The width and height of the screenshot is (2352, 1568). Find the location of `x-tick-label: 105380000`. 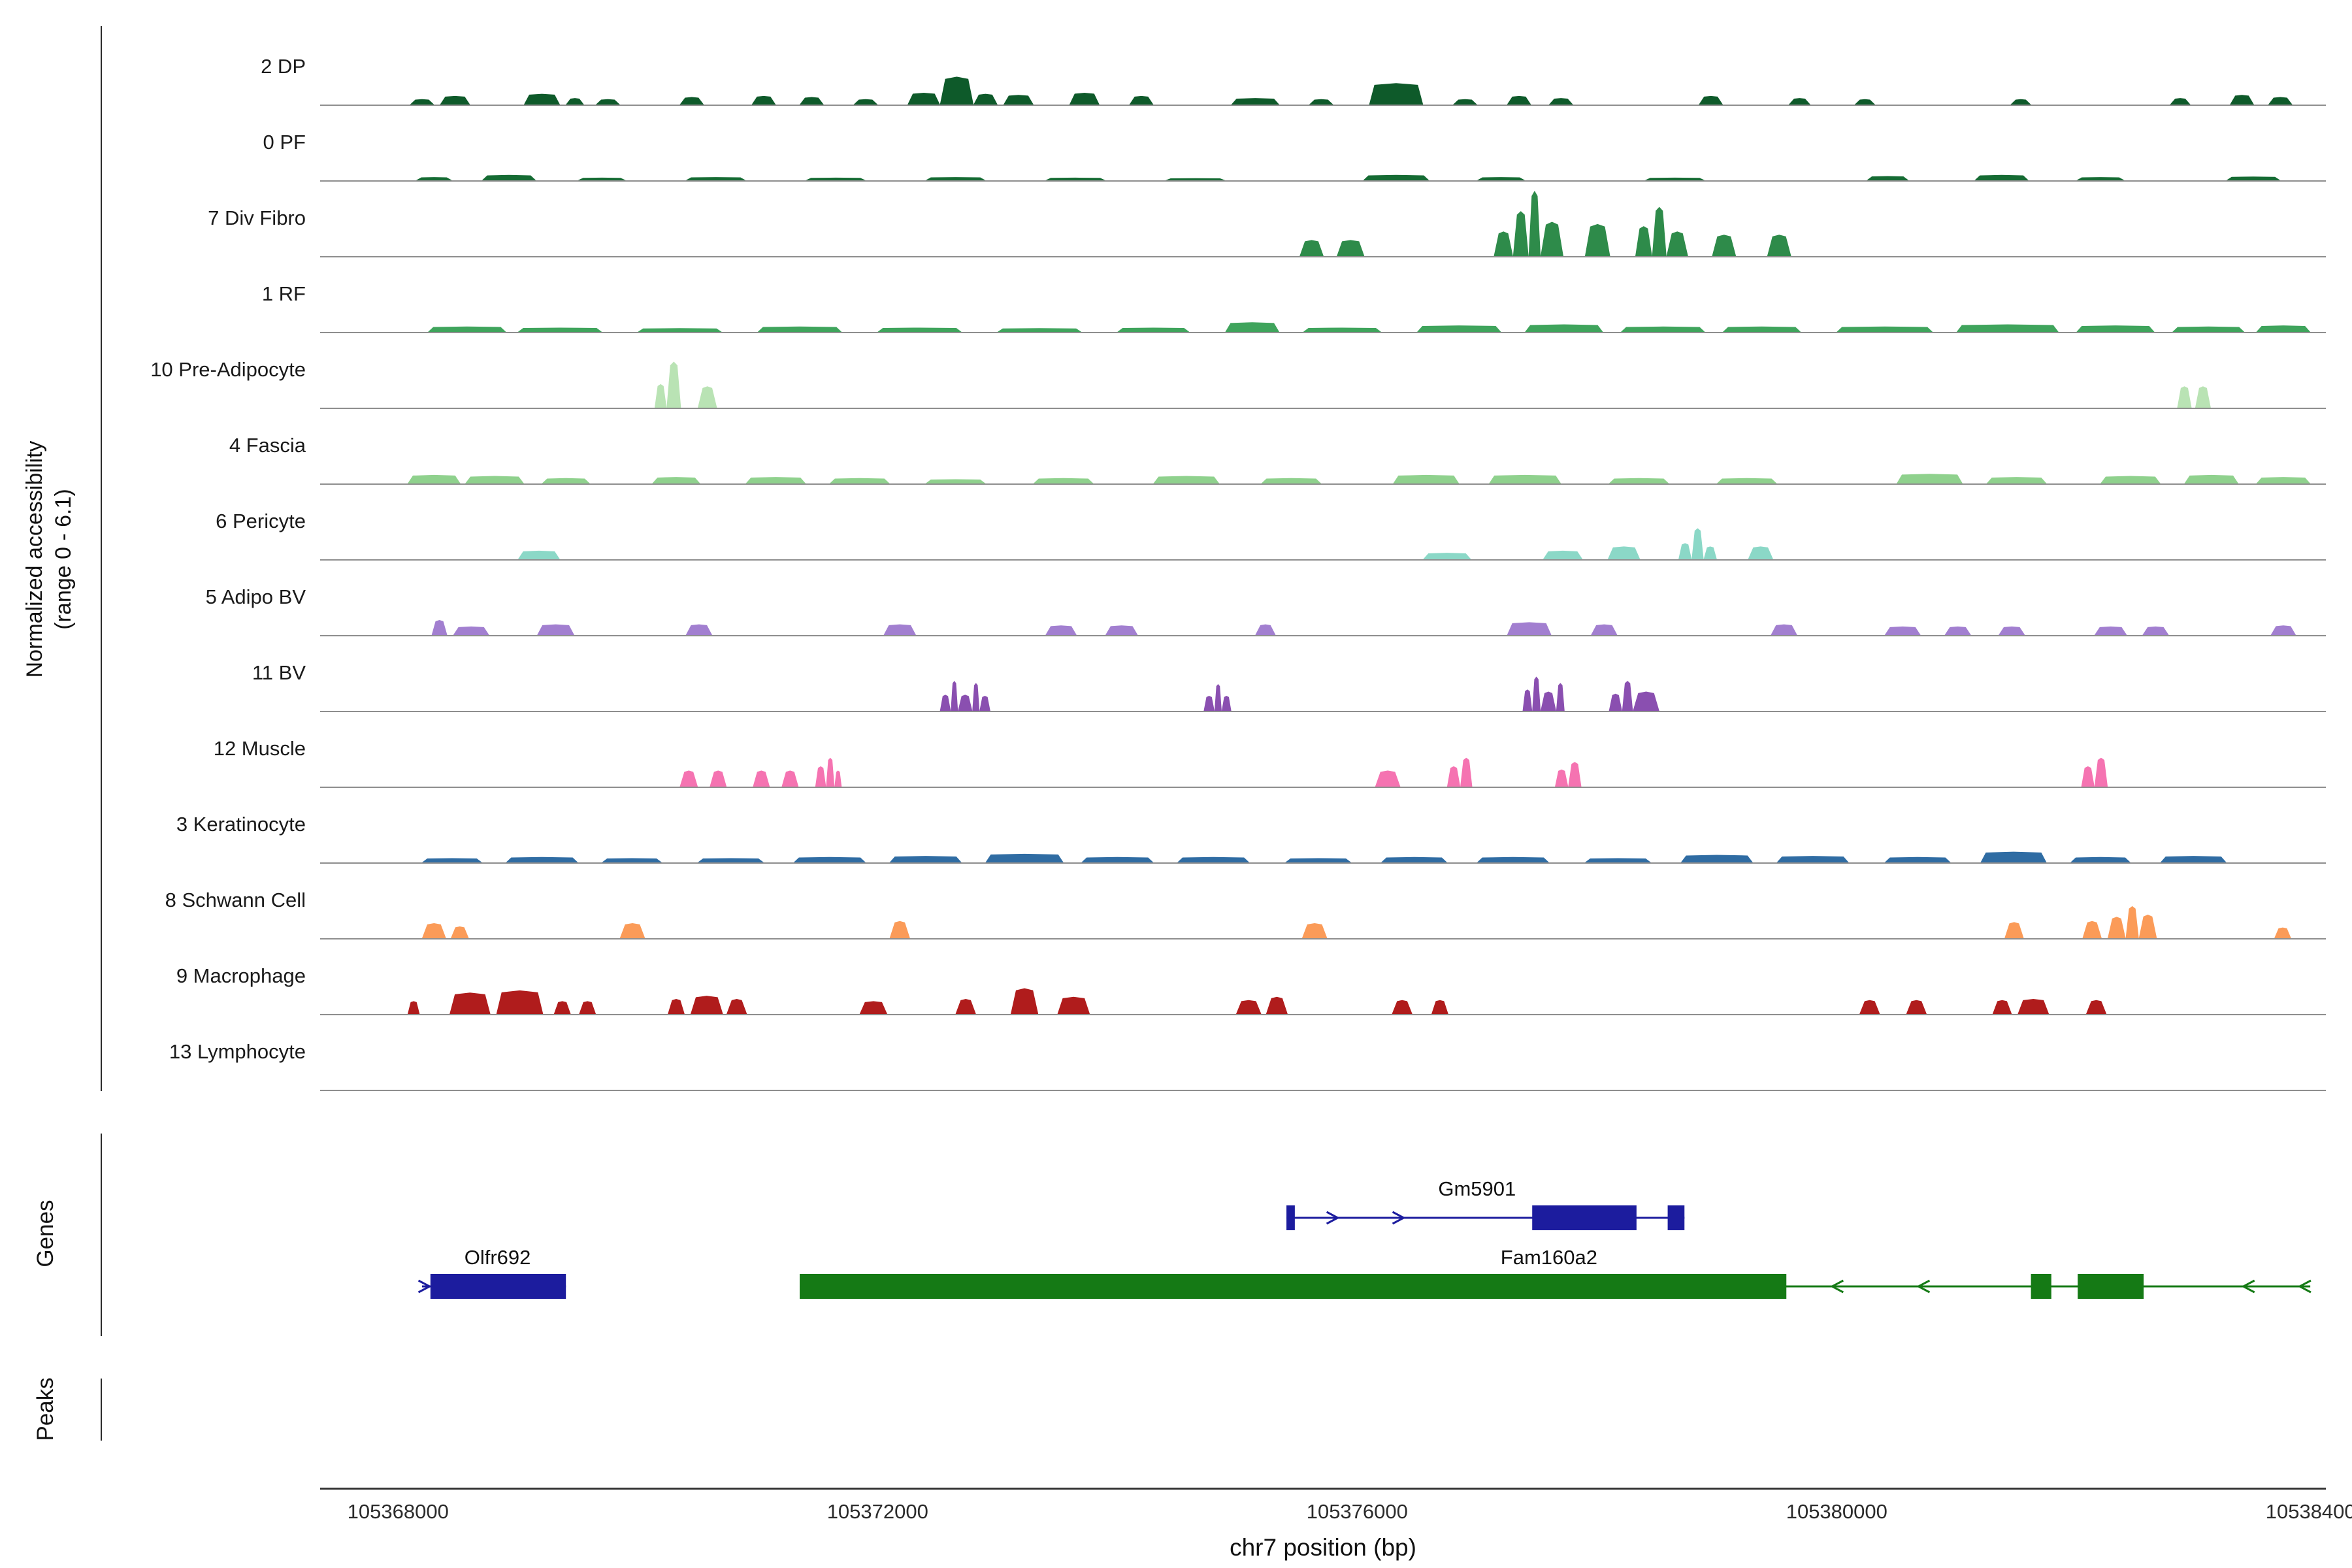

x-tick-label: 105380000 is located at coordinates (1836, 1511).